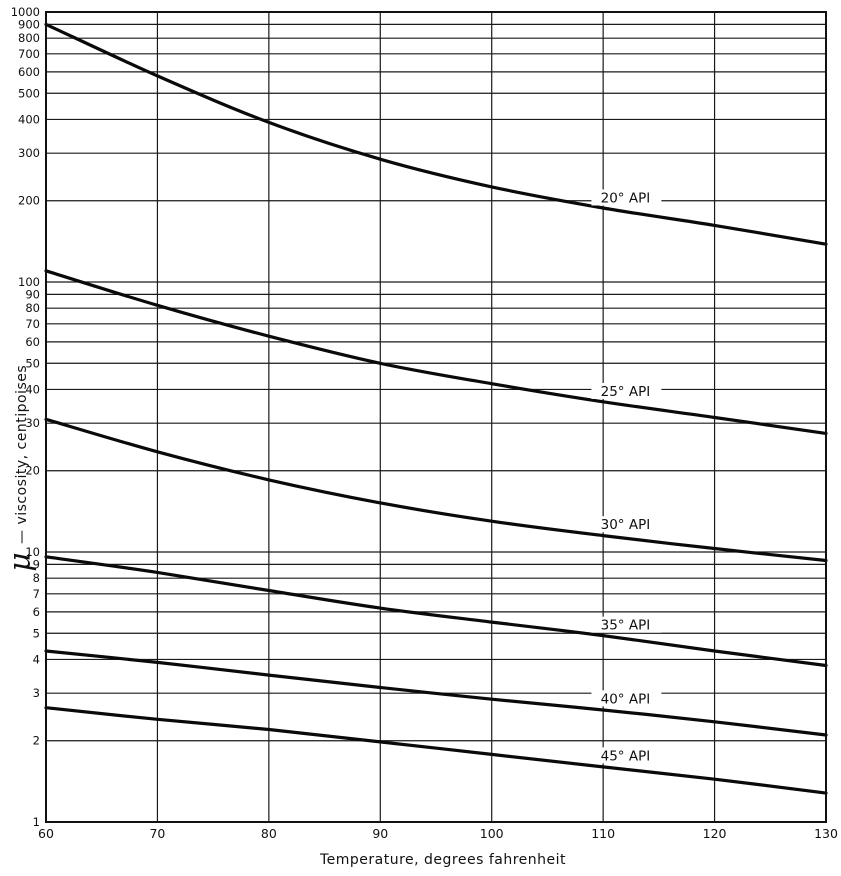  What do you see at coordinates (32, 363) in the screenshot?
I see `y-tick-label: 50` at bounding box center [32, 363].